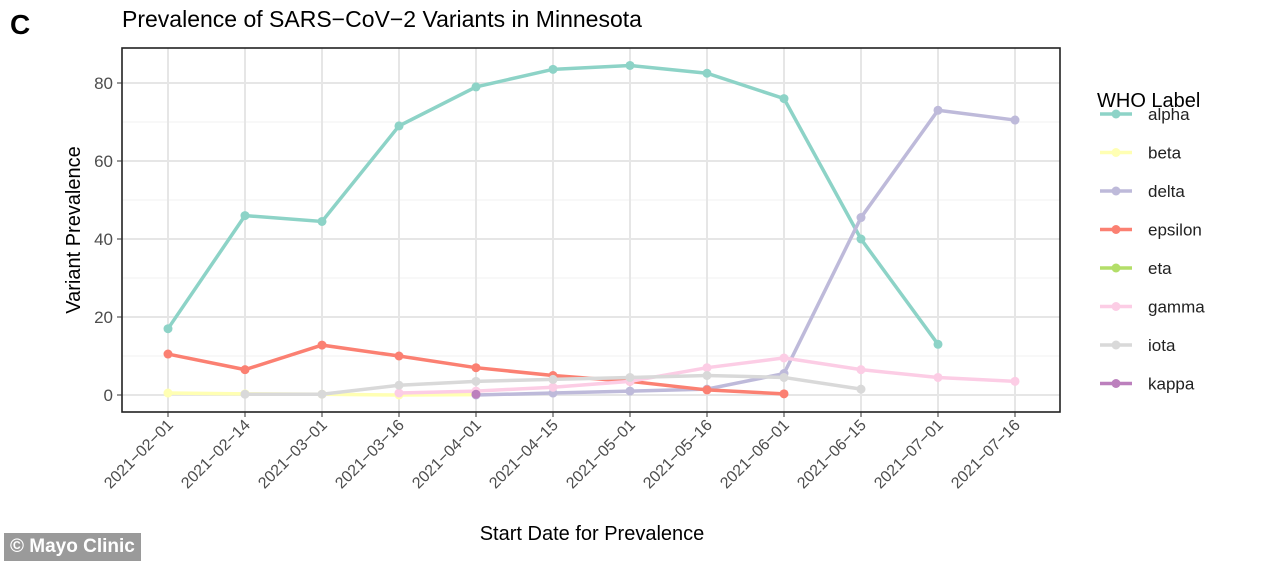 This screenshot has width=1268, height=564. I want to click on x-tick-label: 2021−04−01, so click(447, 455).